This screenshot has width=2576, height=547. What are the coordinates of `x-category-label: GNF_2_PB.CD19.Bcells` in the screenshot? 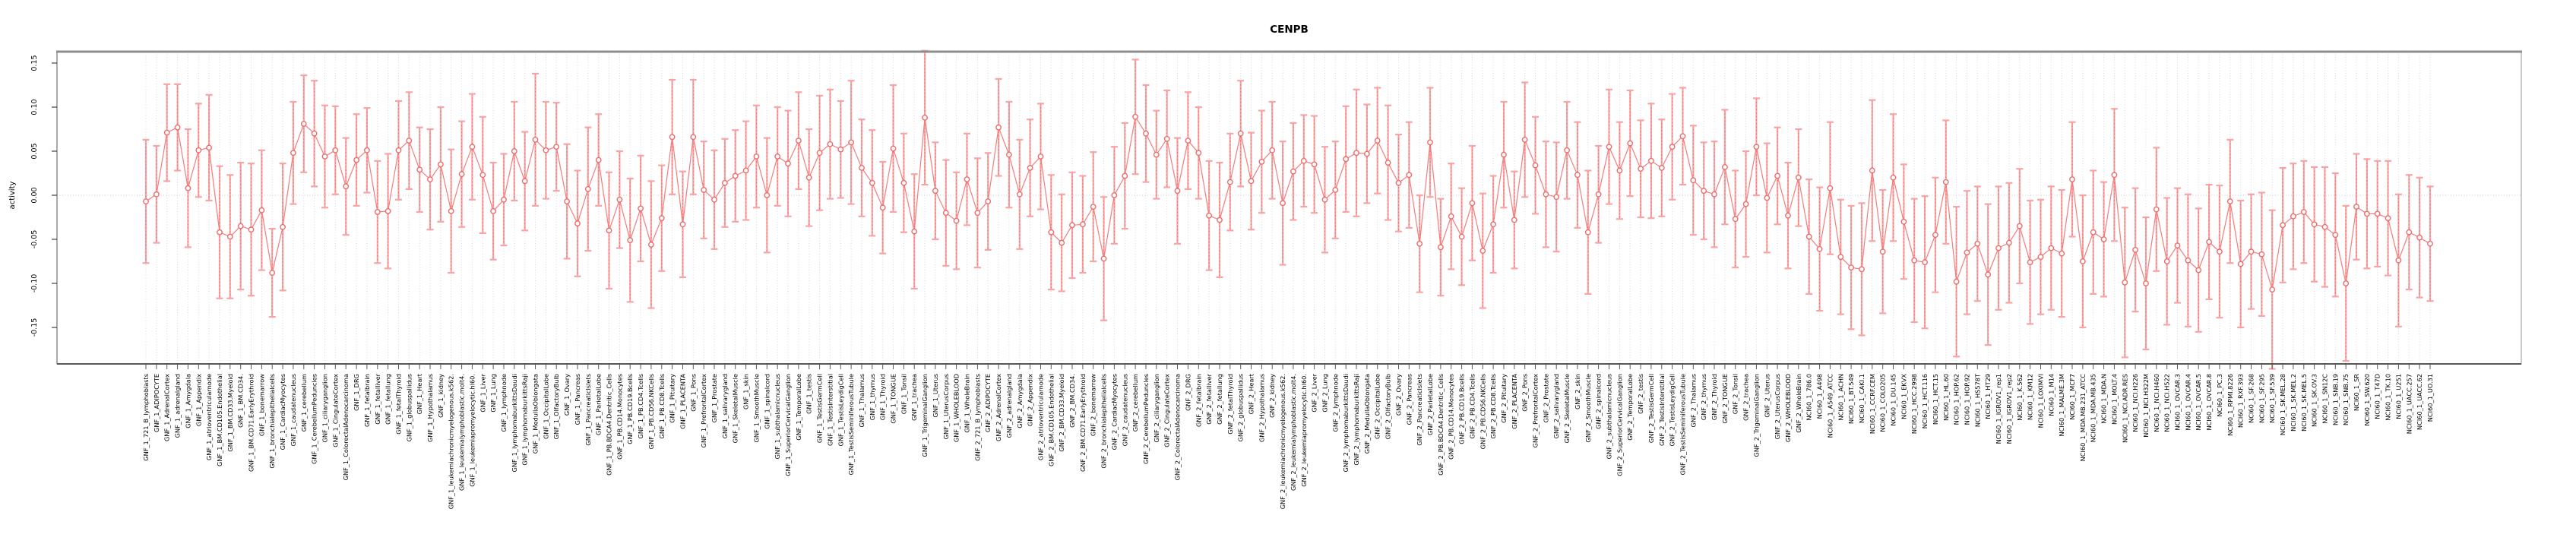 It's located at (1462, 409).